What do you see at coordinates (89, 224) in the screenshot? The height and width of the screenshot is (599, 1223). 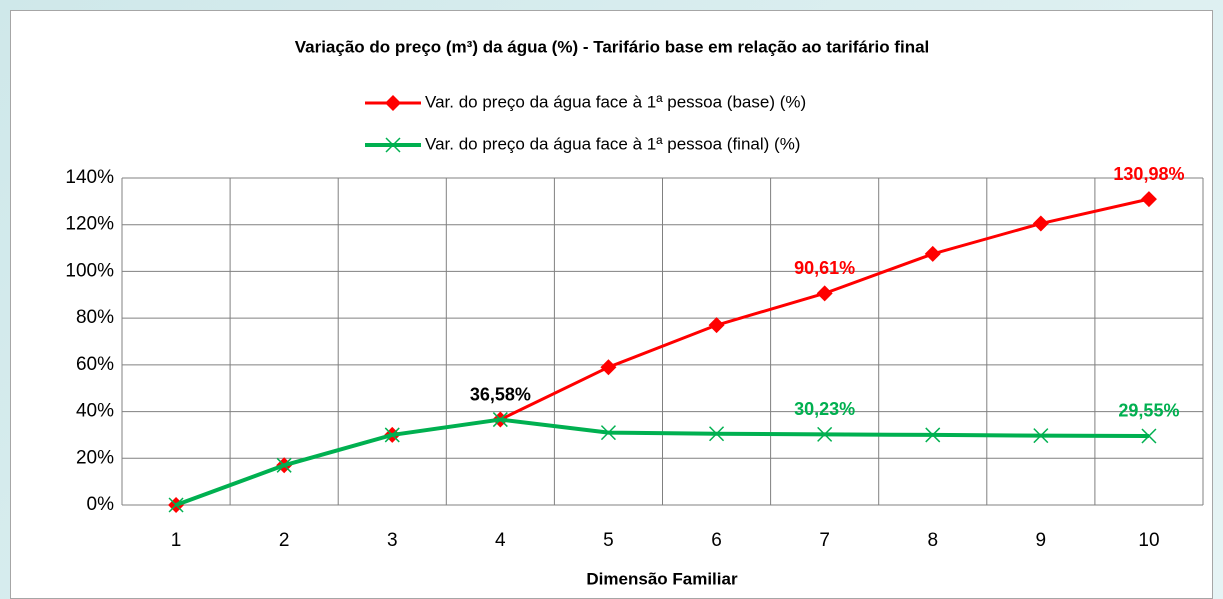 I see `y-tick-label: 120%` at bounding box center [89, 224].